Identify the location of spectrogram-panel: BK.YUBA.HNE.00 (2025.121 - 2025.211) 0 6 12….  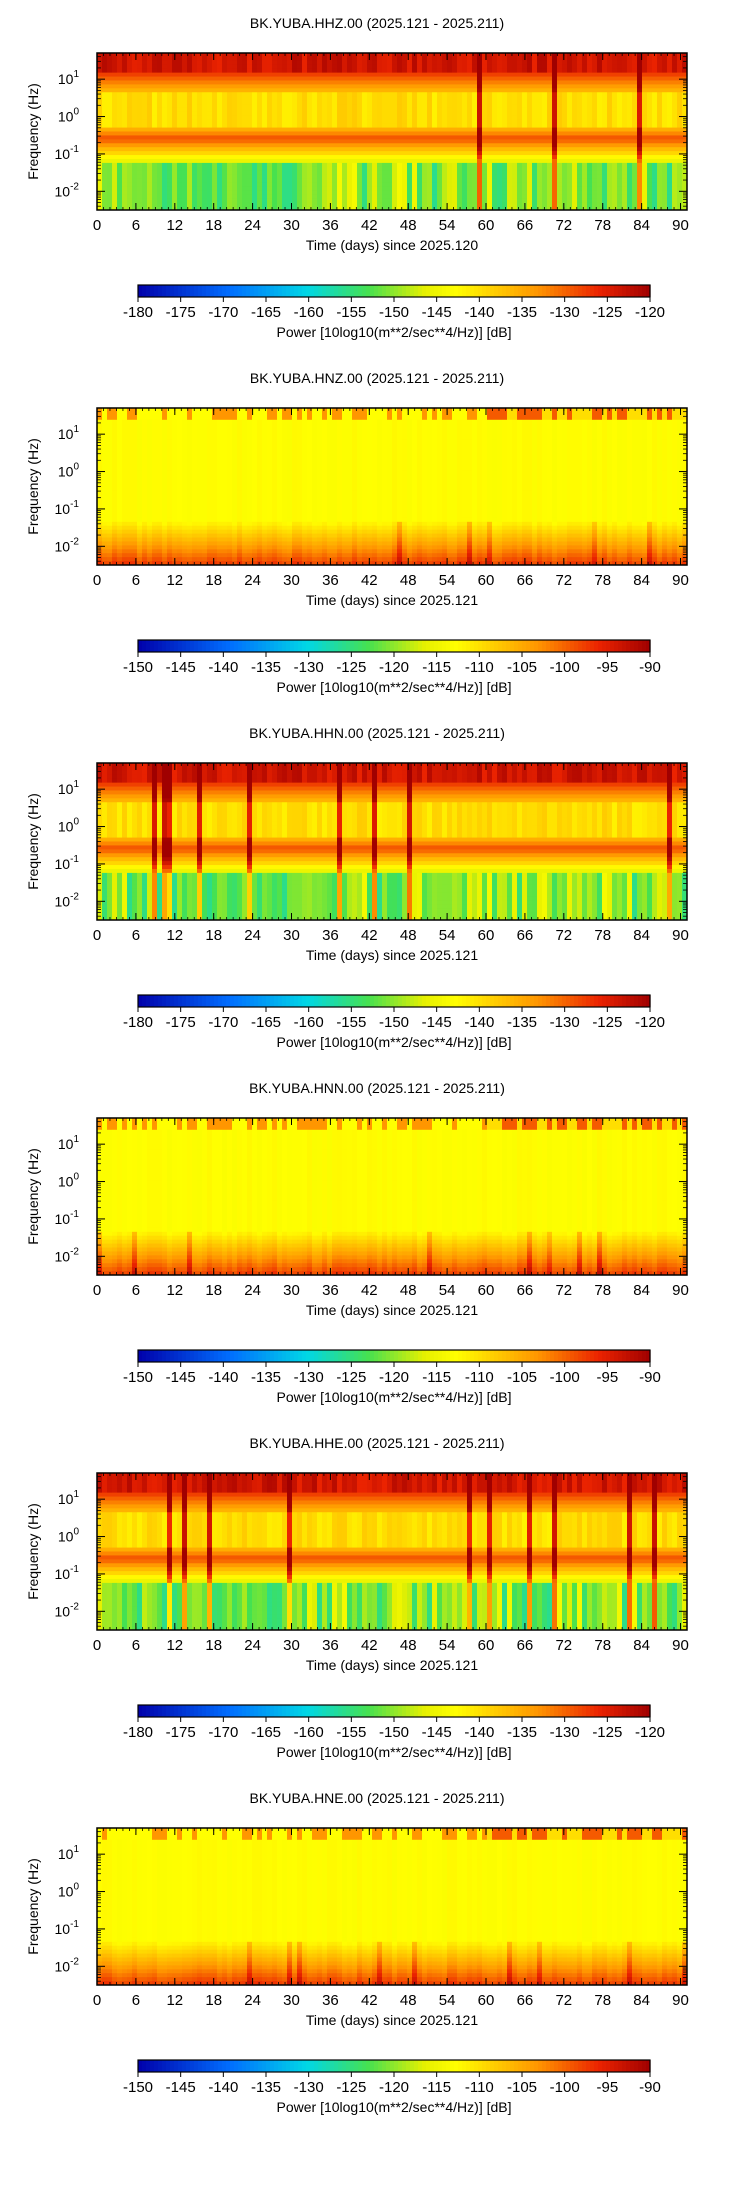
(357, 1952).